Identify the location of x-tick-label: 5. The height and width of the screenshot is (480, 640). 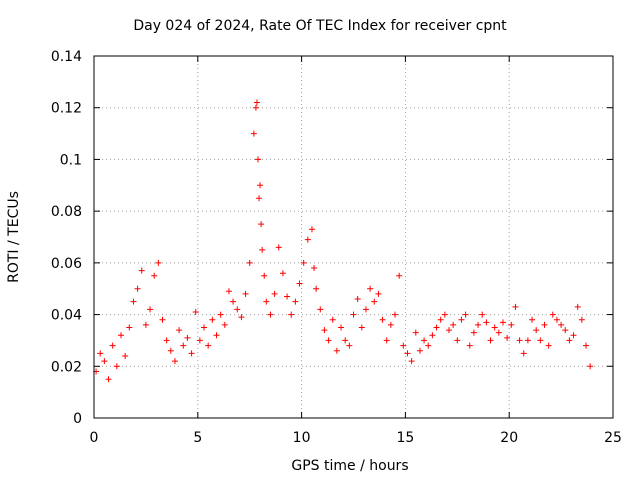
(197, 438).